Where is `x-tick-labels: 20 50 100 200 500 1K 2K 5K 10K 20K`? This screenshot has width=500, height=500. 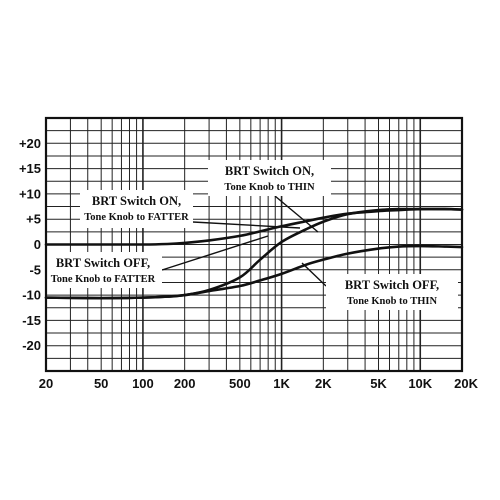 x-tick-labels: 20 50 100 200 500 1K 2K 5K 10K 20K is located at coordinates (259, 383).